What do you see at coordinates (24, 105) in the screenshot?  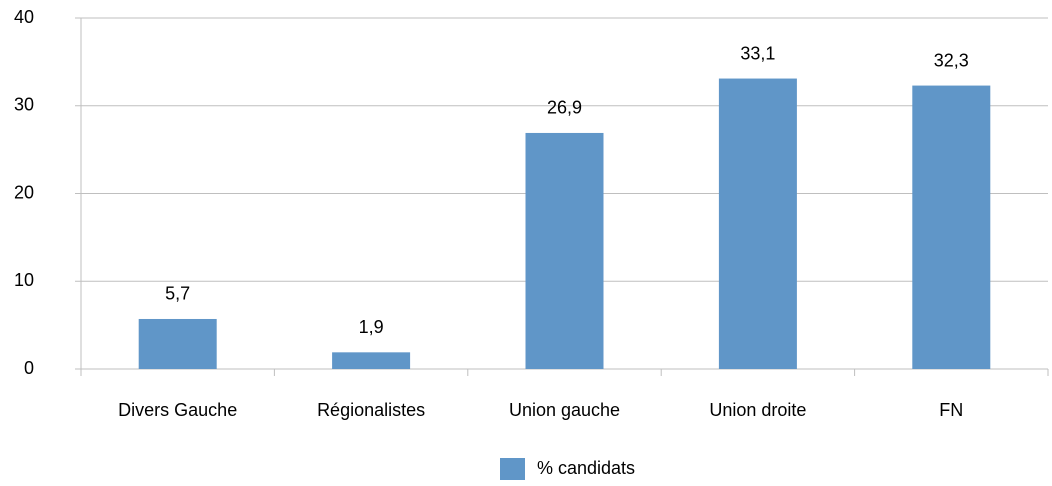 I see `y-tick-label: 30` at bounding box center [24, 105].